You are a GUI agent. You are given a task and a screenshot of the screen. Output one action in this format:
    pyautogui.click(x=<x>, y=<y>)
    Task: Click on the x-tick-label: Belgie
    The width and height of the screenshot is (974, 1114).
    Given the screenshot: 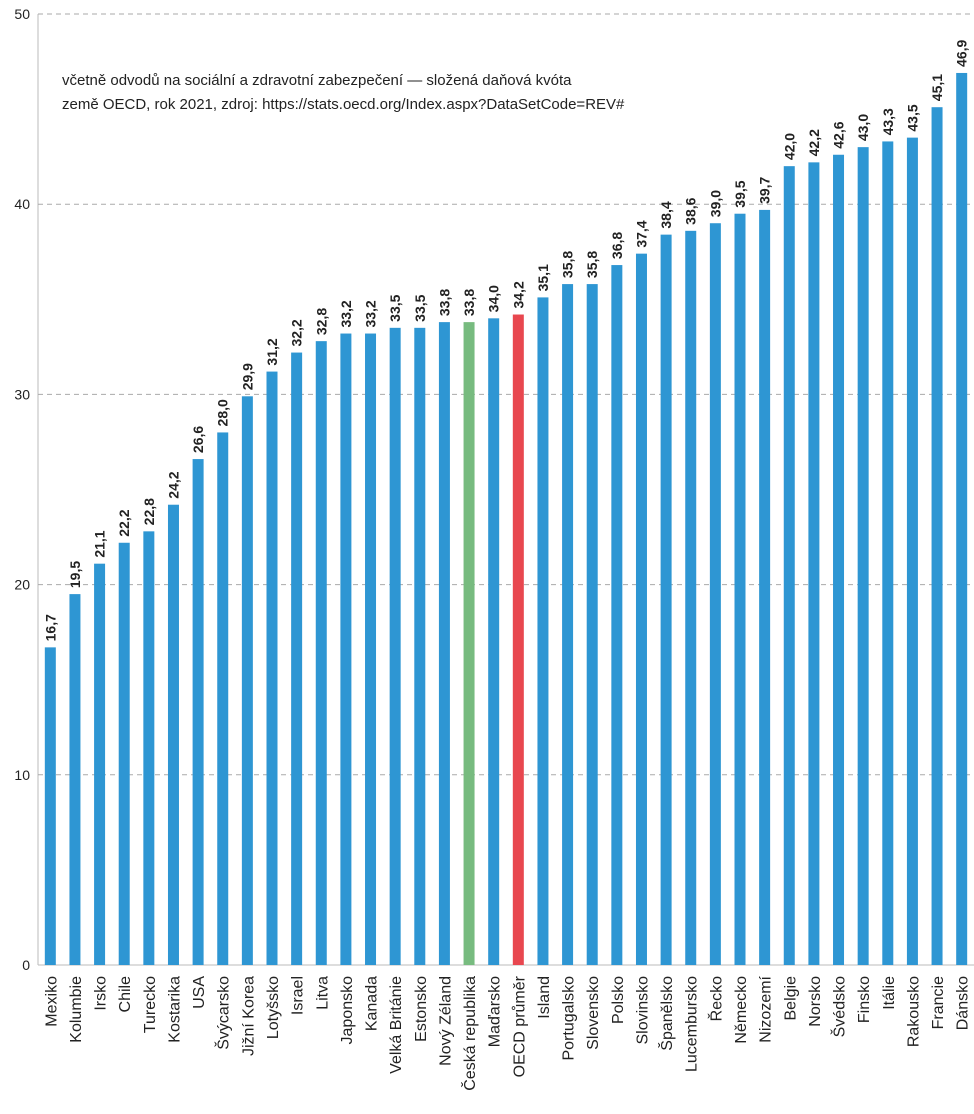 What is the action you would take?
    pyautogui.click(x=790, y=998)
    